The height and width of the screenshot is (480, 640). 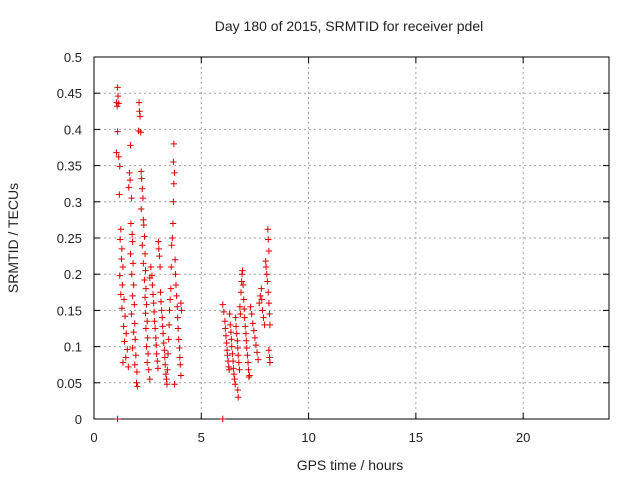 What do you see at coordinates (350, 465) in the screenshot?
I see `x-axis-title: GPS time / hours` at bounding box center [350, 465].